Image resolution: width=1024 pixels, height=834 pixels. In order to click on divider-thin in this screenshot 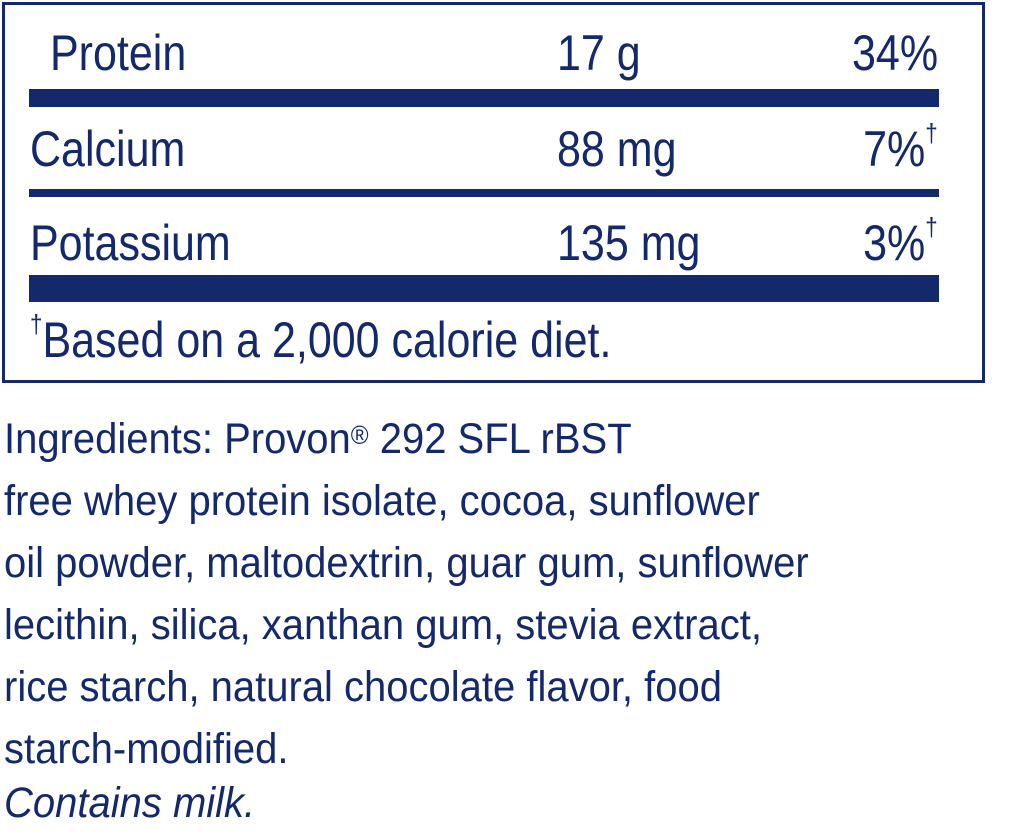, I will do `click(484, 193)`.